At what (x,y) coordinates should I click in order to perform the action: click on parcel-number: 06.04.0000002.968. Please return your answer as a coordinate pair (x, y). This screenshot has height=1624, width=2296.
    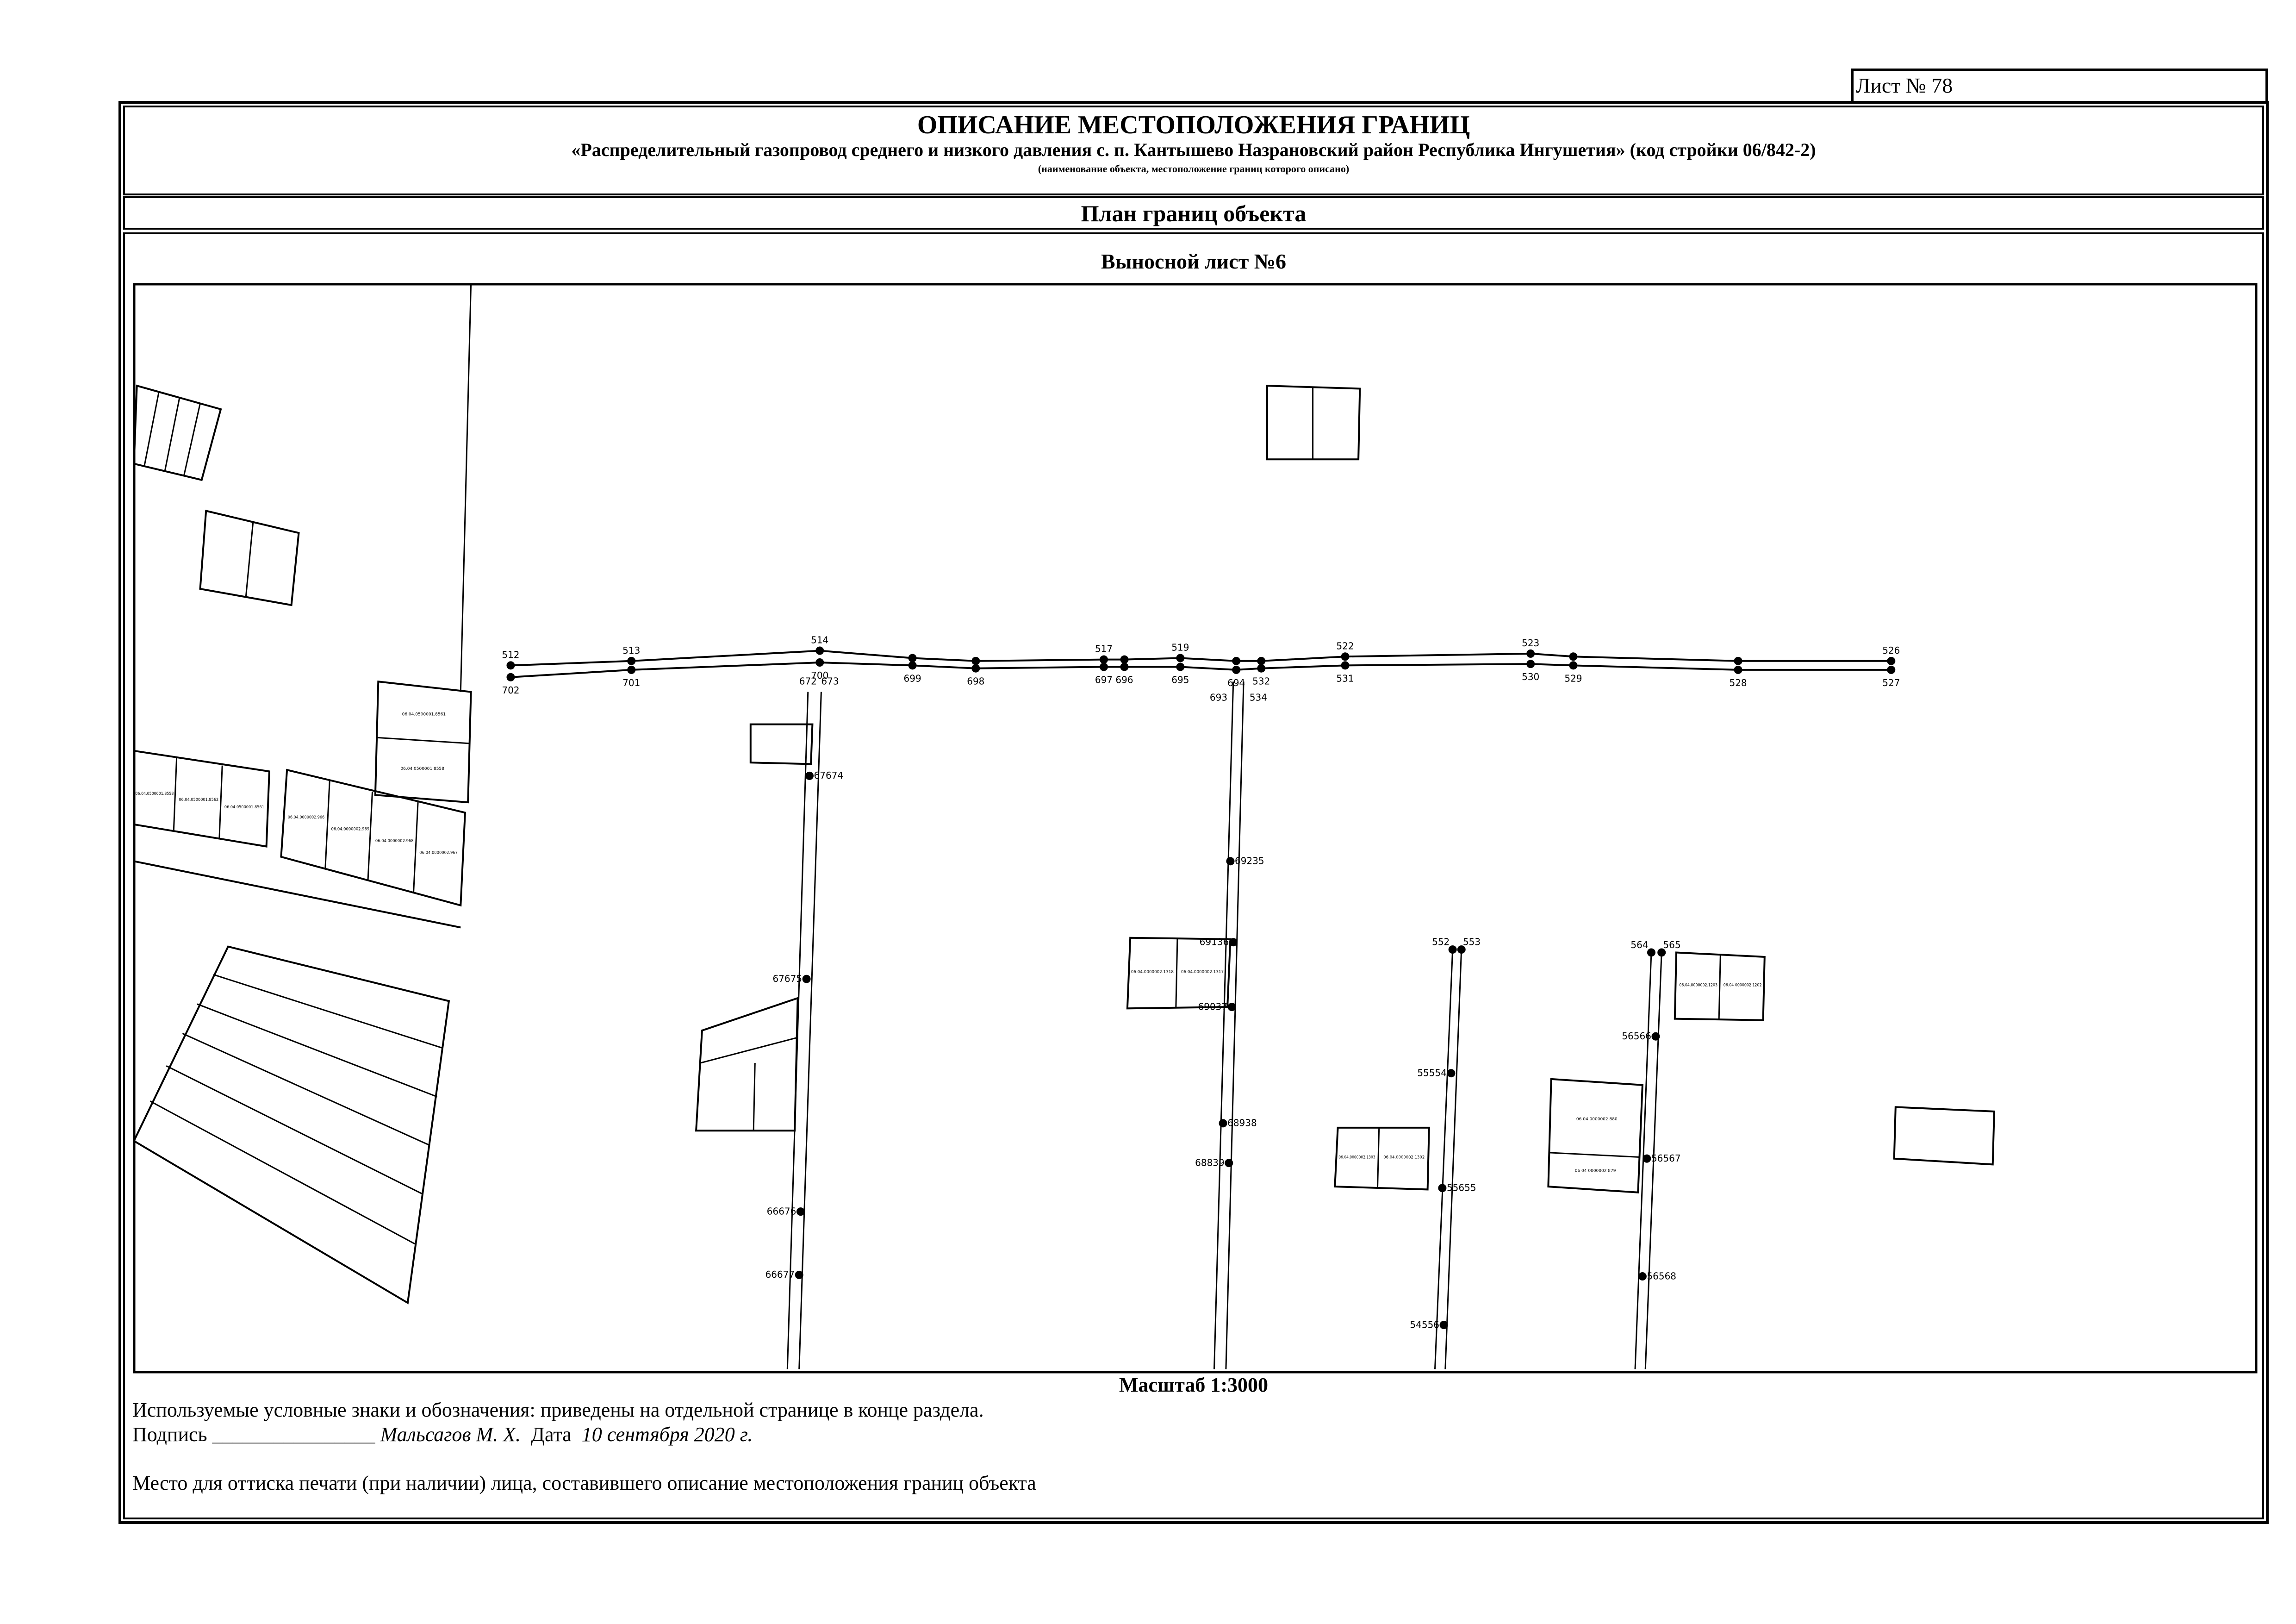
    Looking at the image, I should click on (394, 841).